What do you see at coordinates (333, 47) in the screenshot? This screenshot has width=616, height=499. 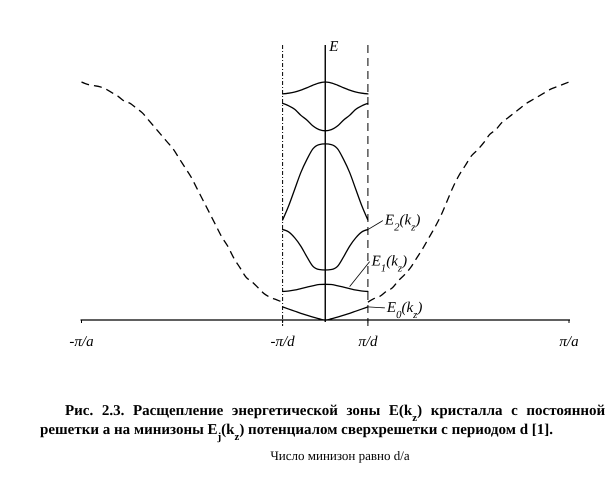 I see `y-axis-title: E` at bounding box center [333, 47].